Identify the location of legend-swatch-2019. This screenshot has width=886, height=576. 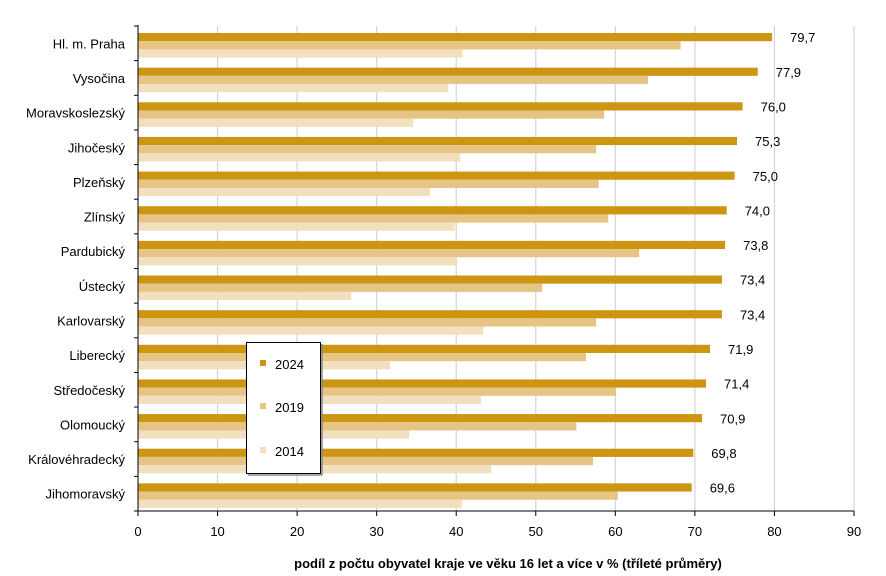
(263, 406).